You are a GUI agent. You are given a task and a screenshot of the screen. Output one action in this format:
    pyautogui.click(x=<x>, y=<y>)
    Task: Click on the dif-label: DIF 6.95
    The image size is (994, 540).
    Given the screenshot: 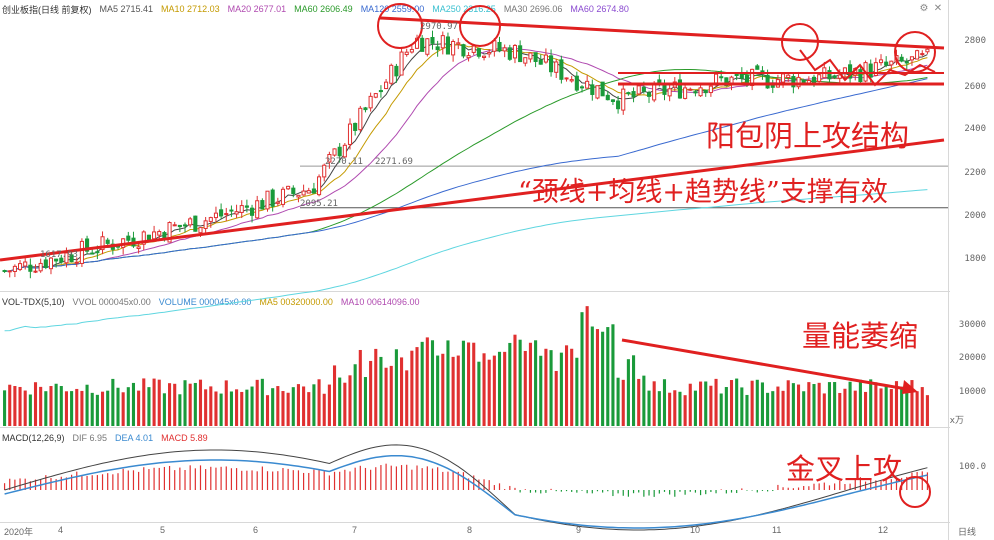 What is the action you would take?
    pyautogui.click(x=90, y=438)
    